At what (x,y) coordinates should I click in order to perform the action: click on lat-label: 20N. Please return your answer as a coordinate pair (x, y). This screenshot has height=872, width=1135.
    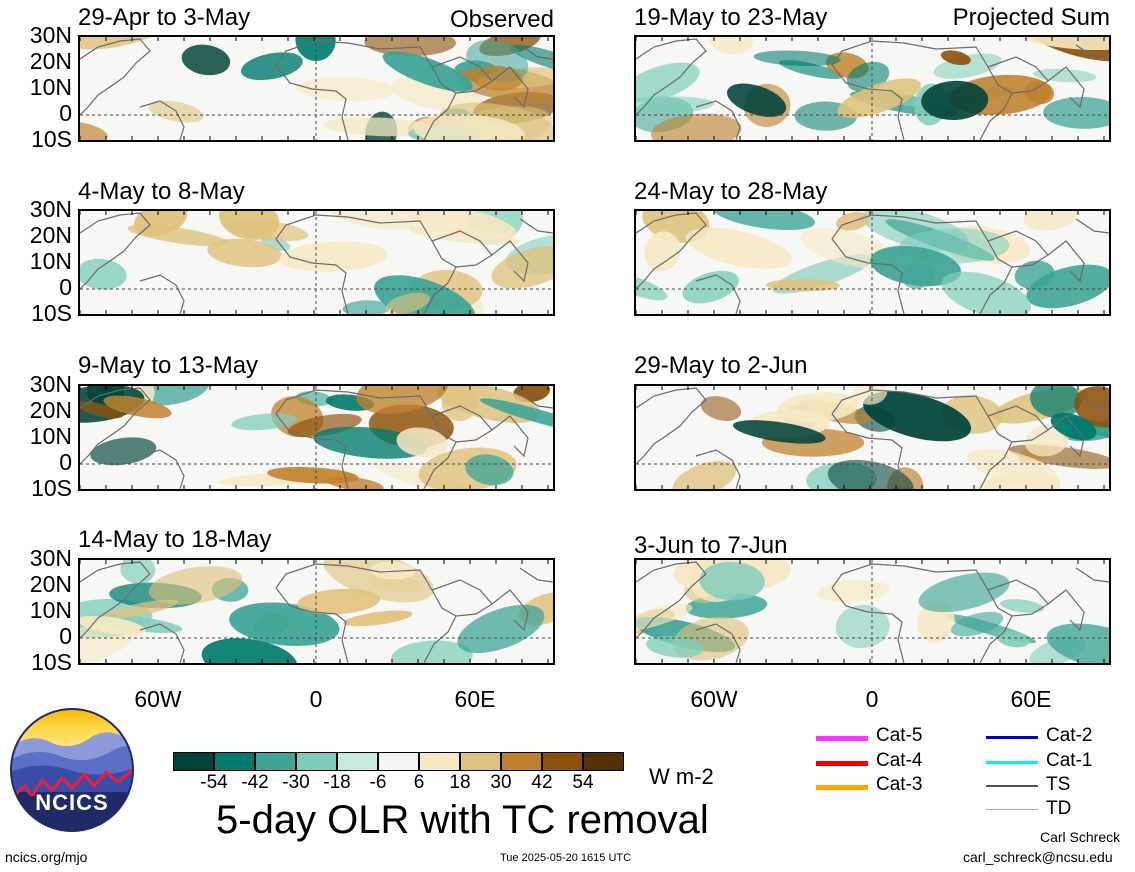
    Looking at the image, I should click on (50, 410).